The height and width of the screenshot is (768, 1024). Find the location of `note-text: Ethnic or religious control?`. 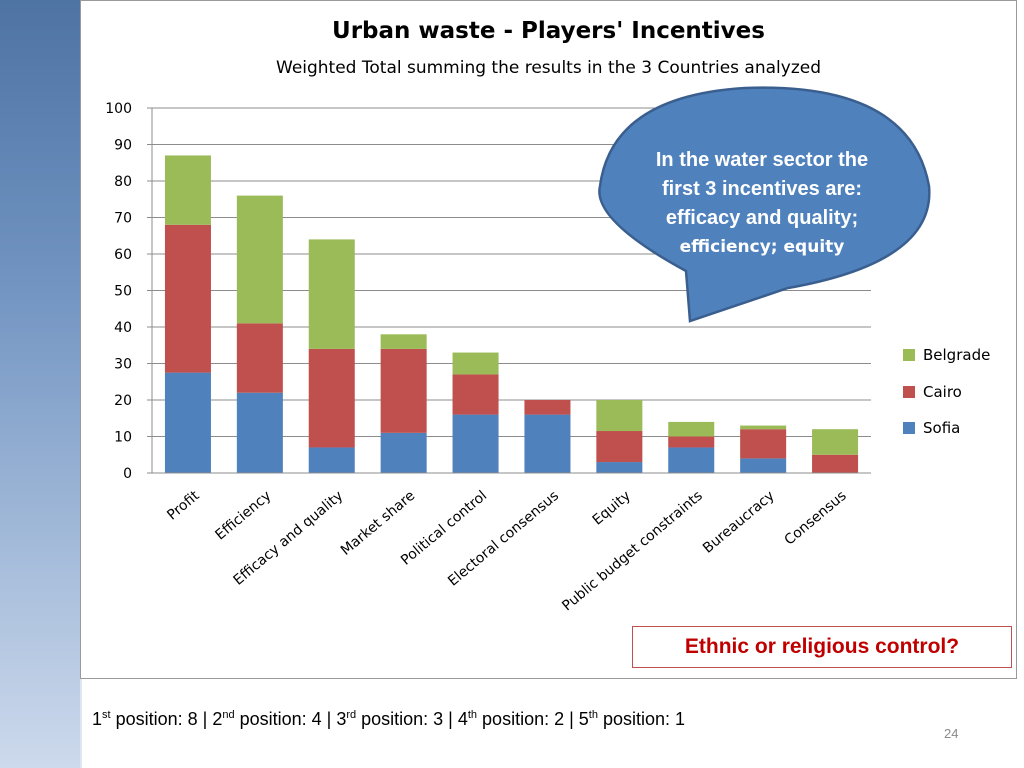

note-text: Ethnic or religious control? is located at coordinates (822, 646).